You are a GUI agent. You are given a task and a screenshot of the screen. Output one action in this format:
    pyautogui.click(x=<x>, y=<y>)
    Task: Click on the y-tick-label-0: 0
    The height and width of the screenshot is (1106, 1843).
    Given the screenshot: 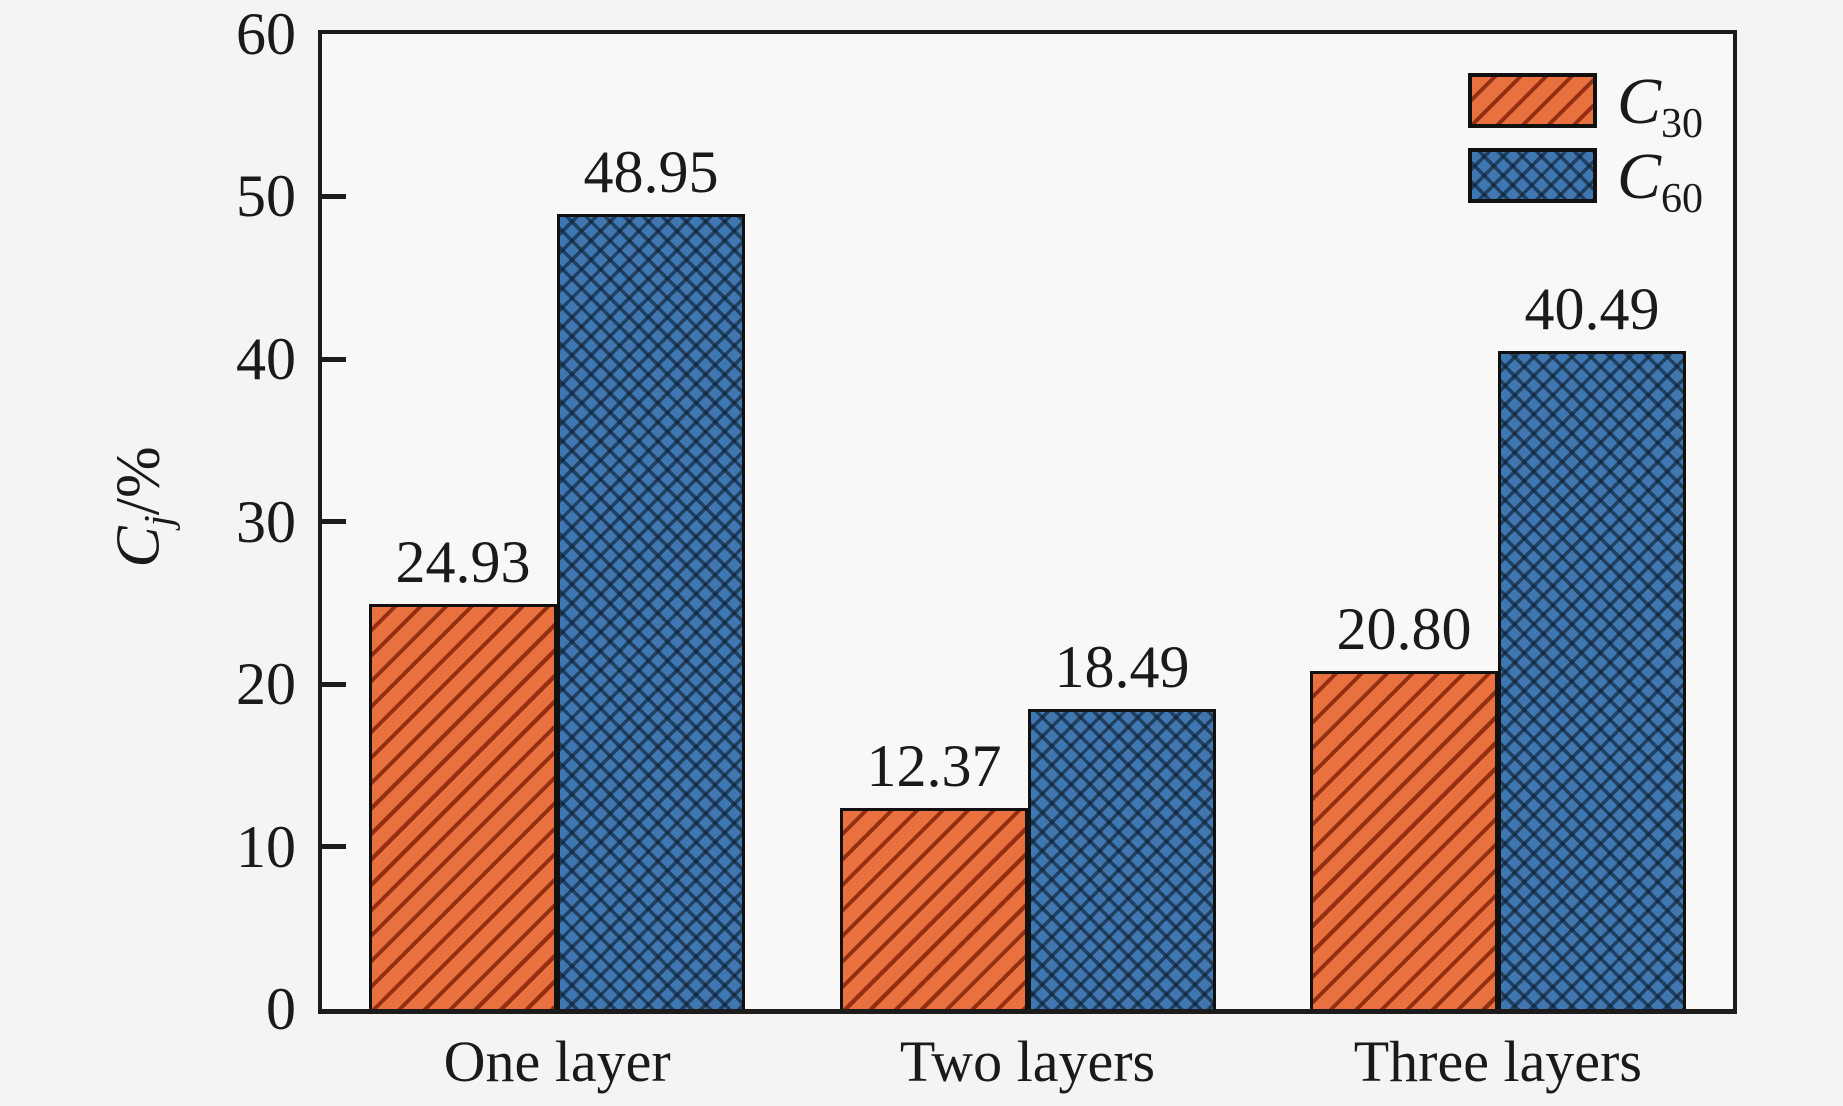 What is the action you would take?
    pyautogui.click(x=281, y=1009)
    